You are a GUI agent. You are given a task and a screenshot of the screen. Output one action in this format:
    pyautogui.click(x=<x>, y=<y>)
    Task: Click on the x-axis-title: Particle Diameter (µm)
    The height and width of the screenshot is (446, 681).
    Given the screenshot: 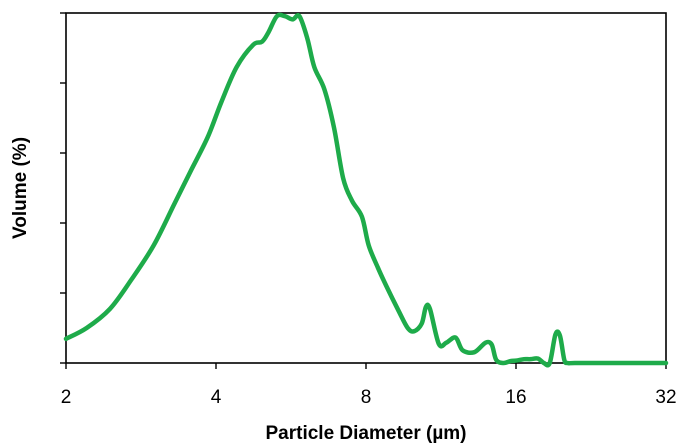 What is the action you would take?
    pyautogui.click(x=365, y=433)
    